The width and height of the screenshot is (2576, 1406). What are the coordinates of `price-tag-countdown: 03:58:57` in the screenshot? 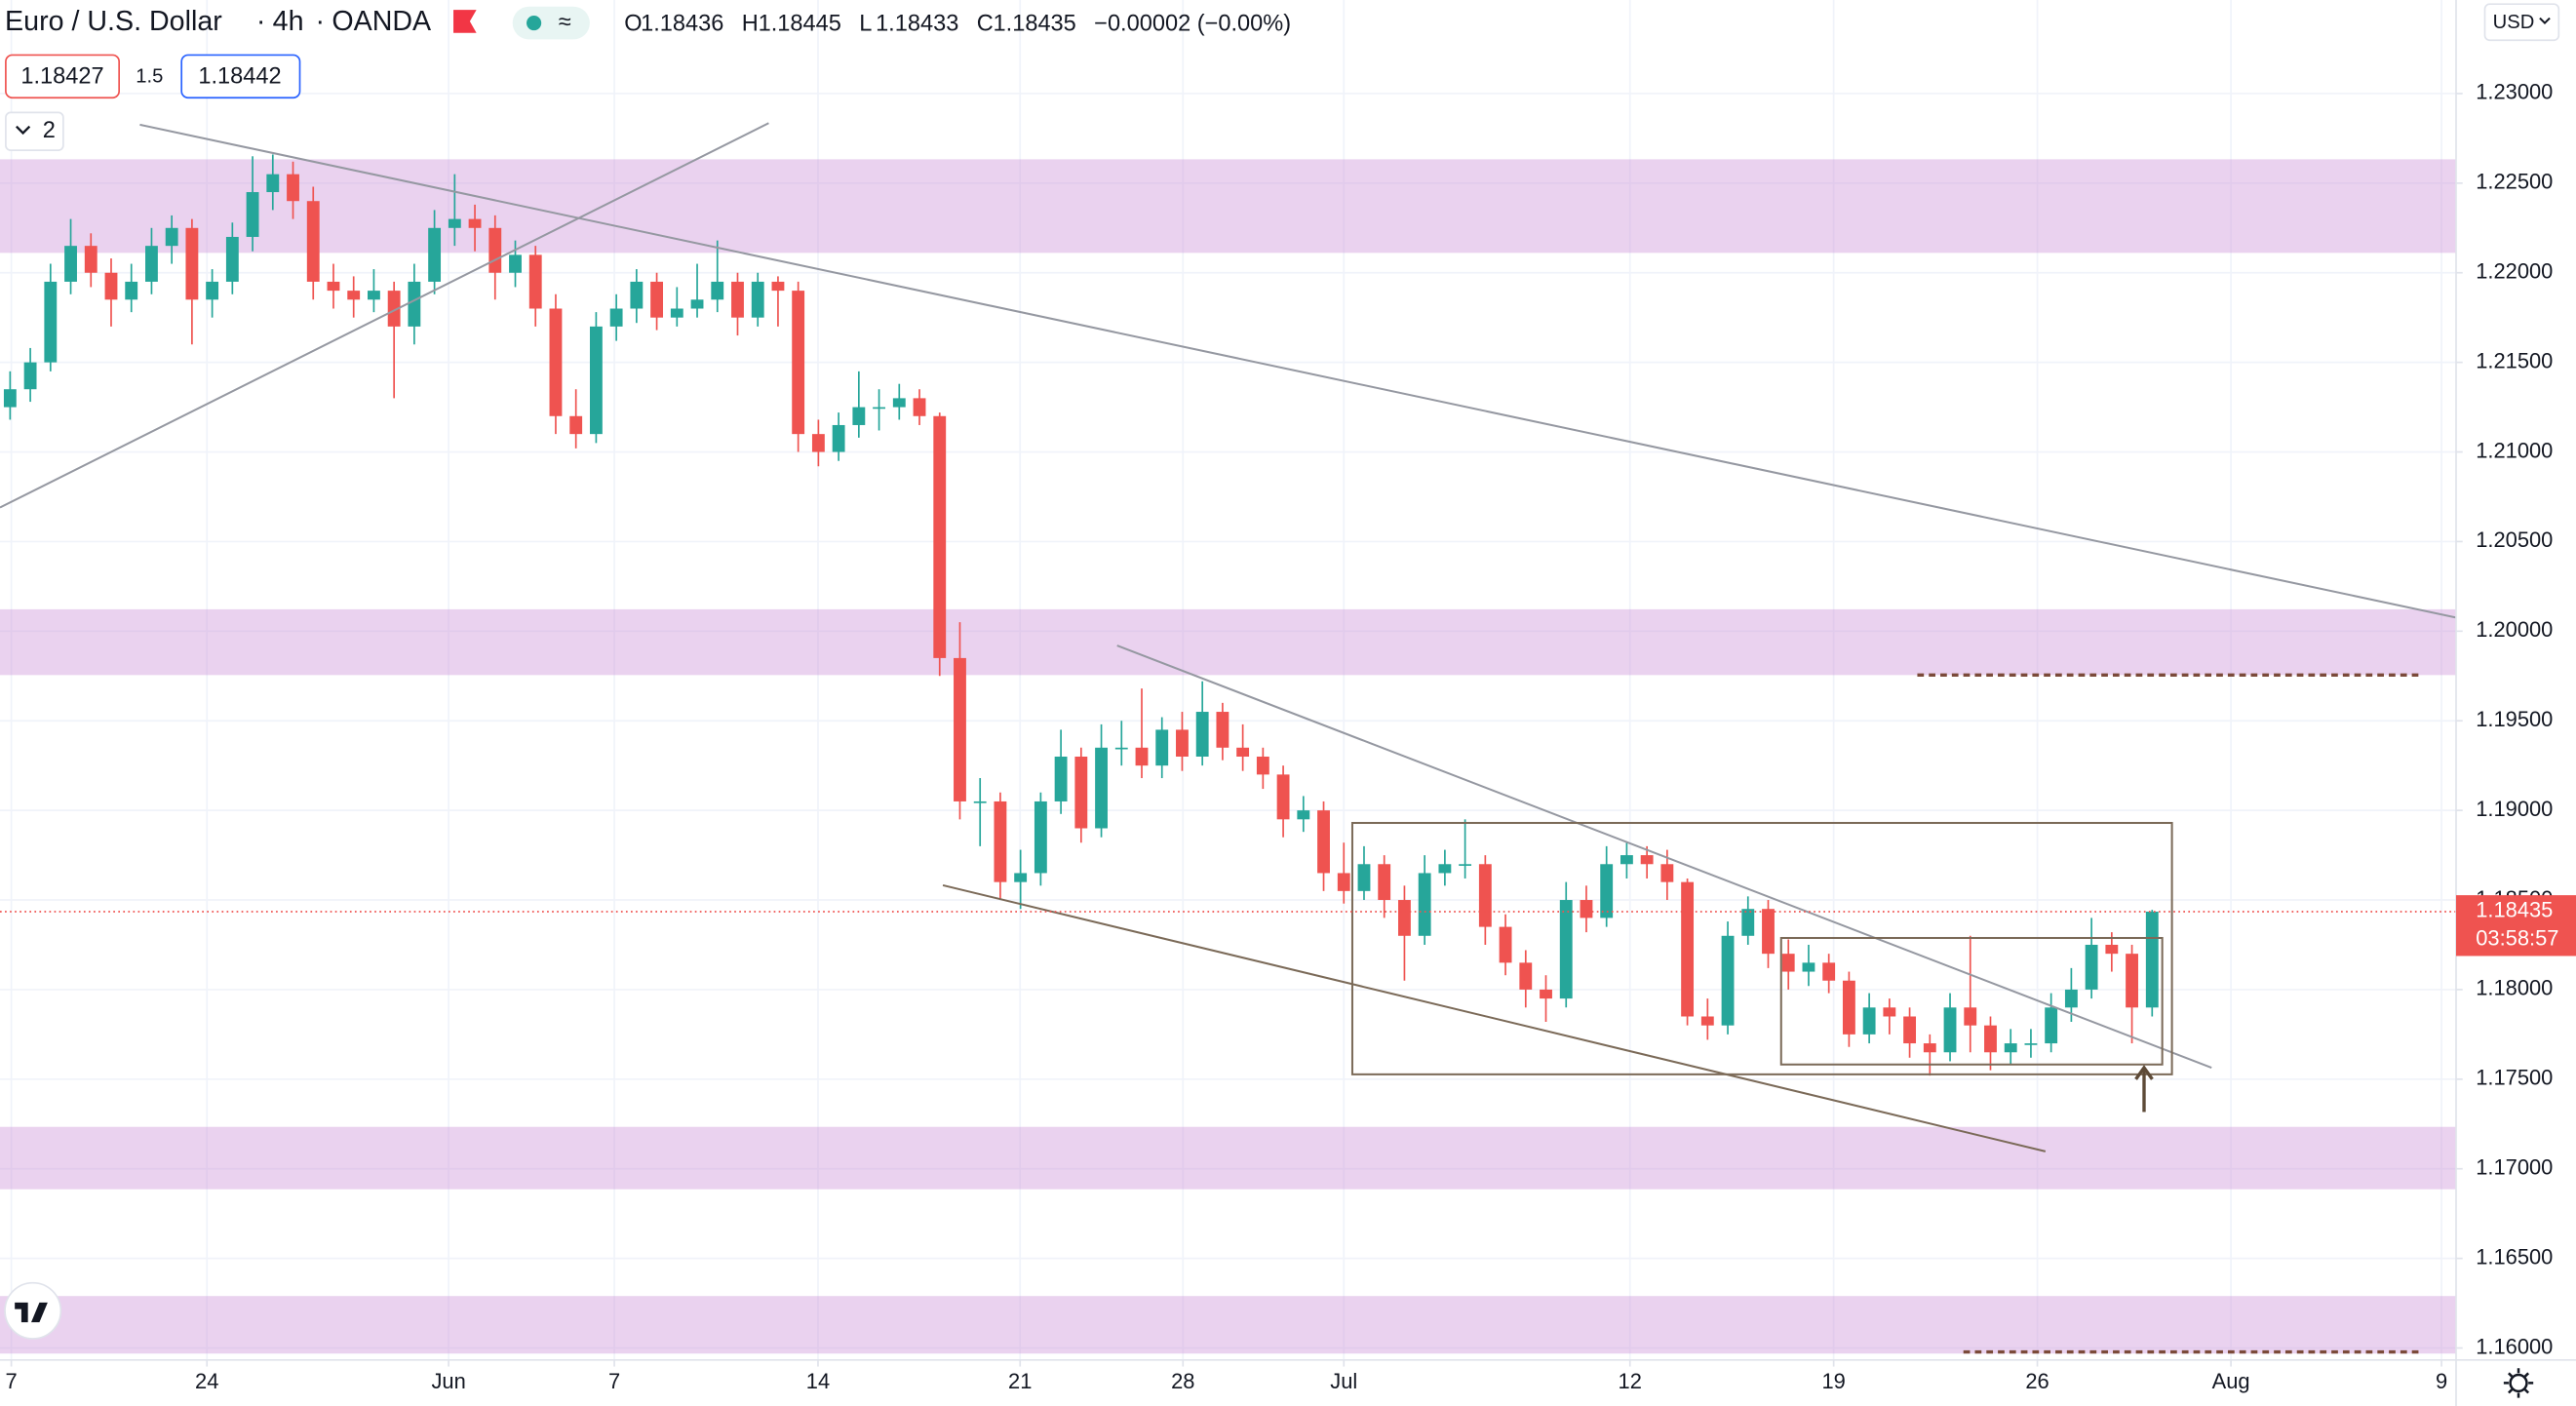 It's located at (2517, 938).